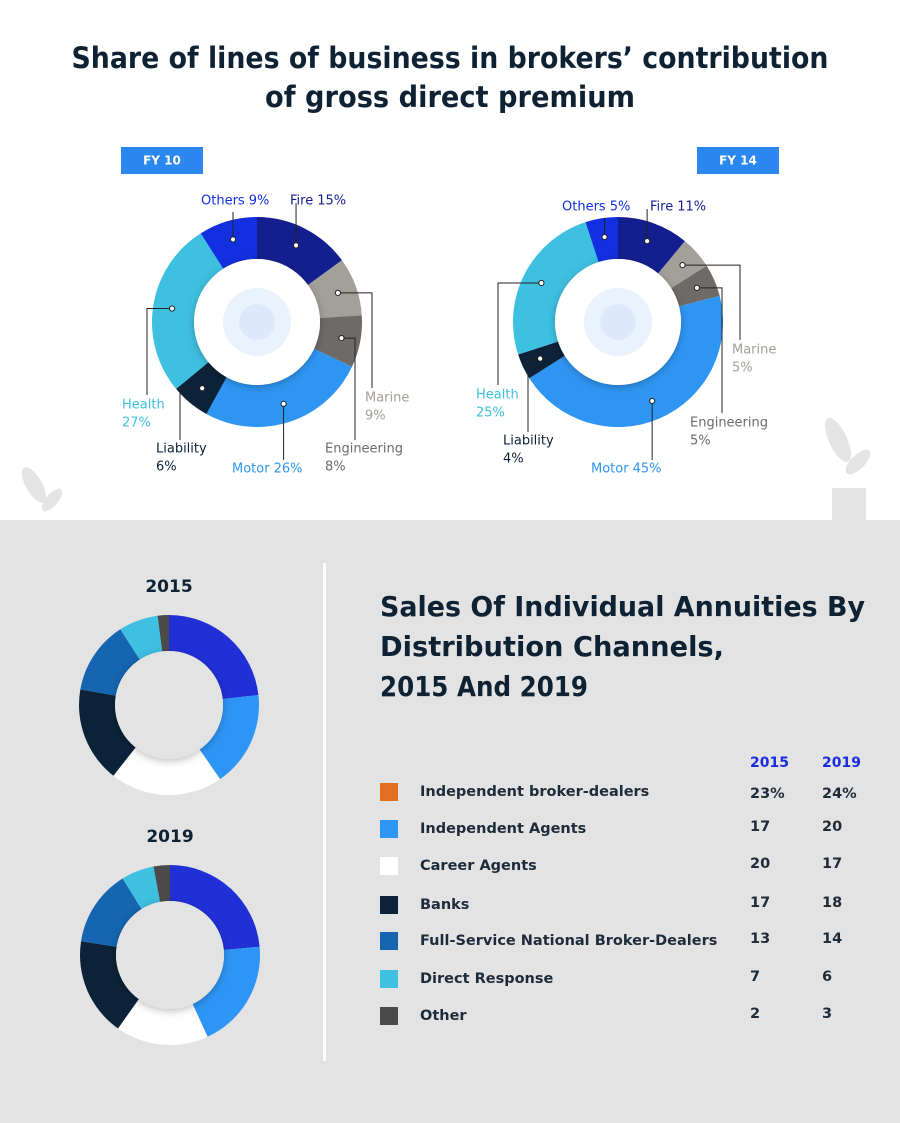 The image size is (900, 1123). Describe the element at coordinates (827, 977) in the screenshot. I see `table-value: 6` at that location.